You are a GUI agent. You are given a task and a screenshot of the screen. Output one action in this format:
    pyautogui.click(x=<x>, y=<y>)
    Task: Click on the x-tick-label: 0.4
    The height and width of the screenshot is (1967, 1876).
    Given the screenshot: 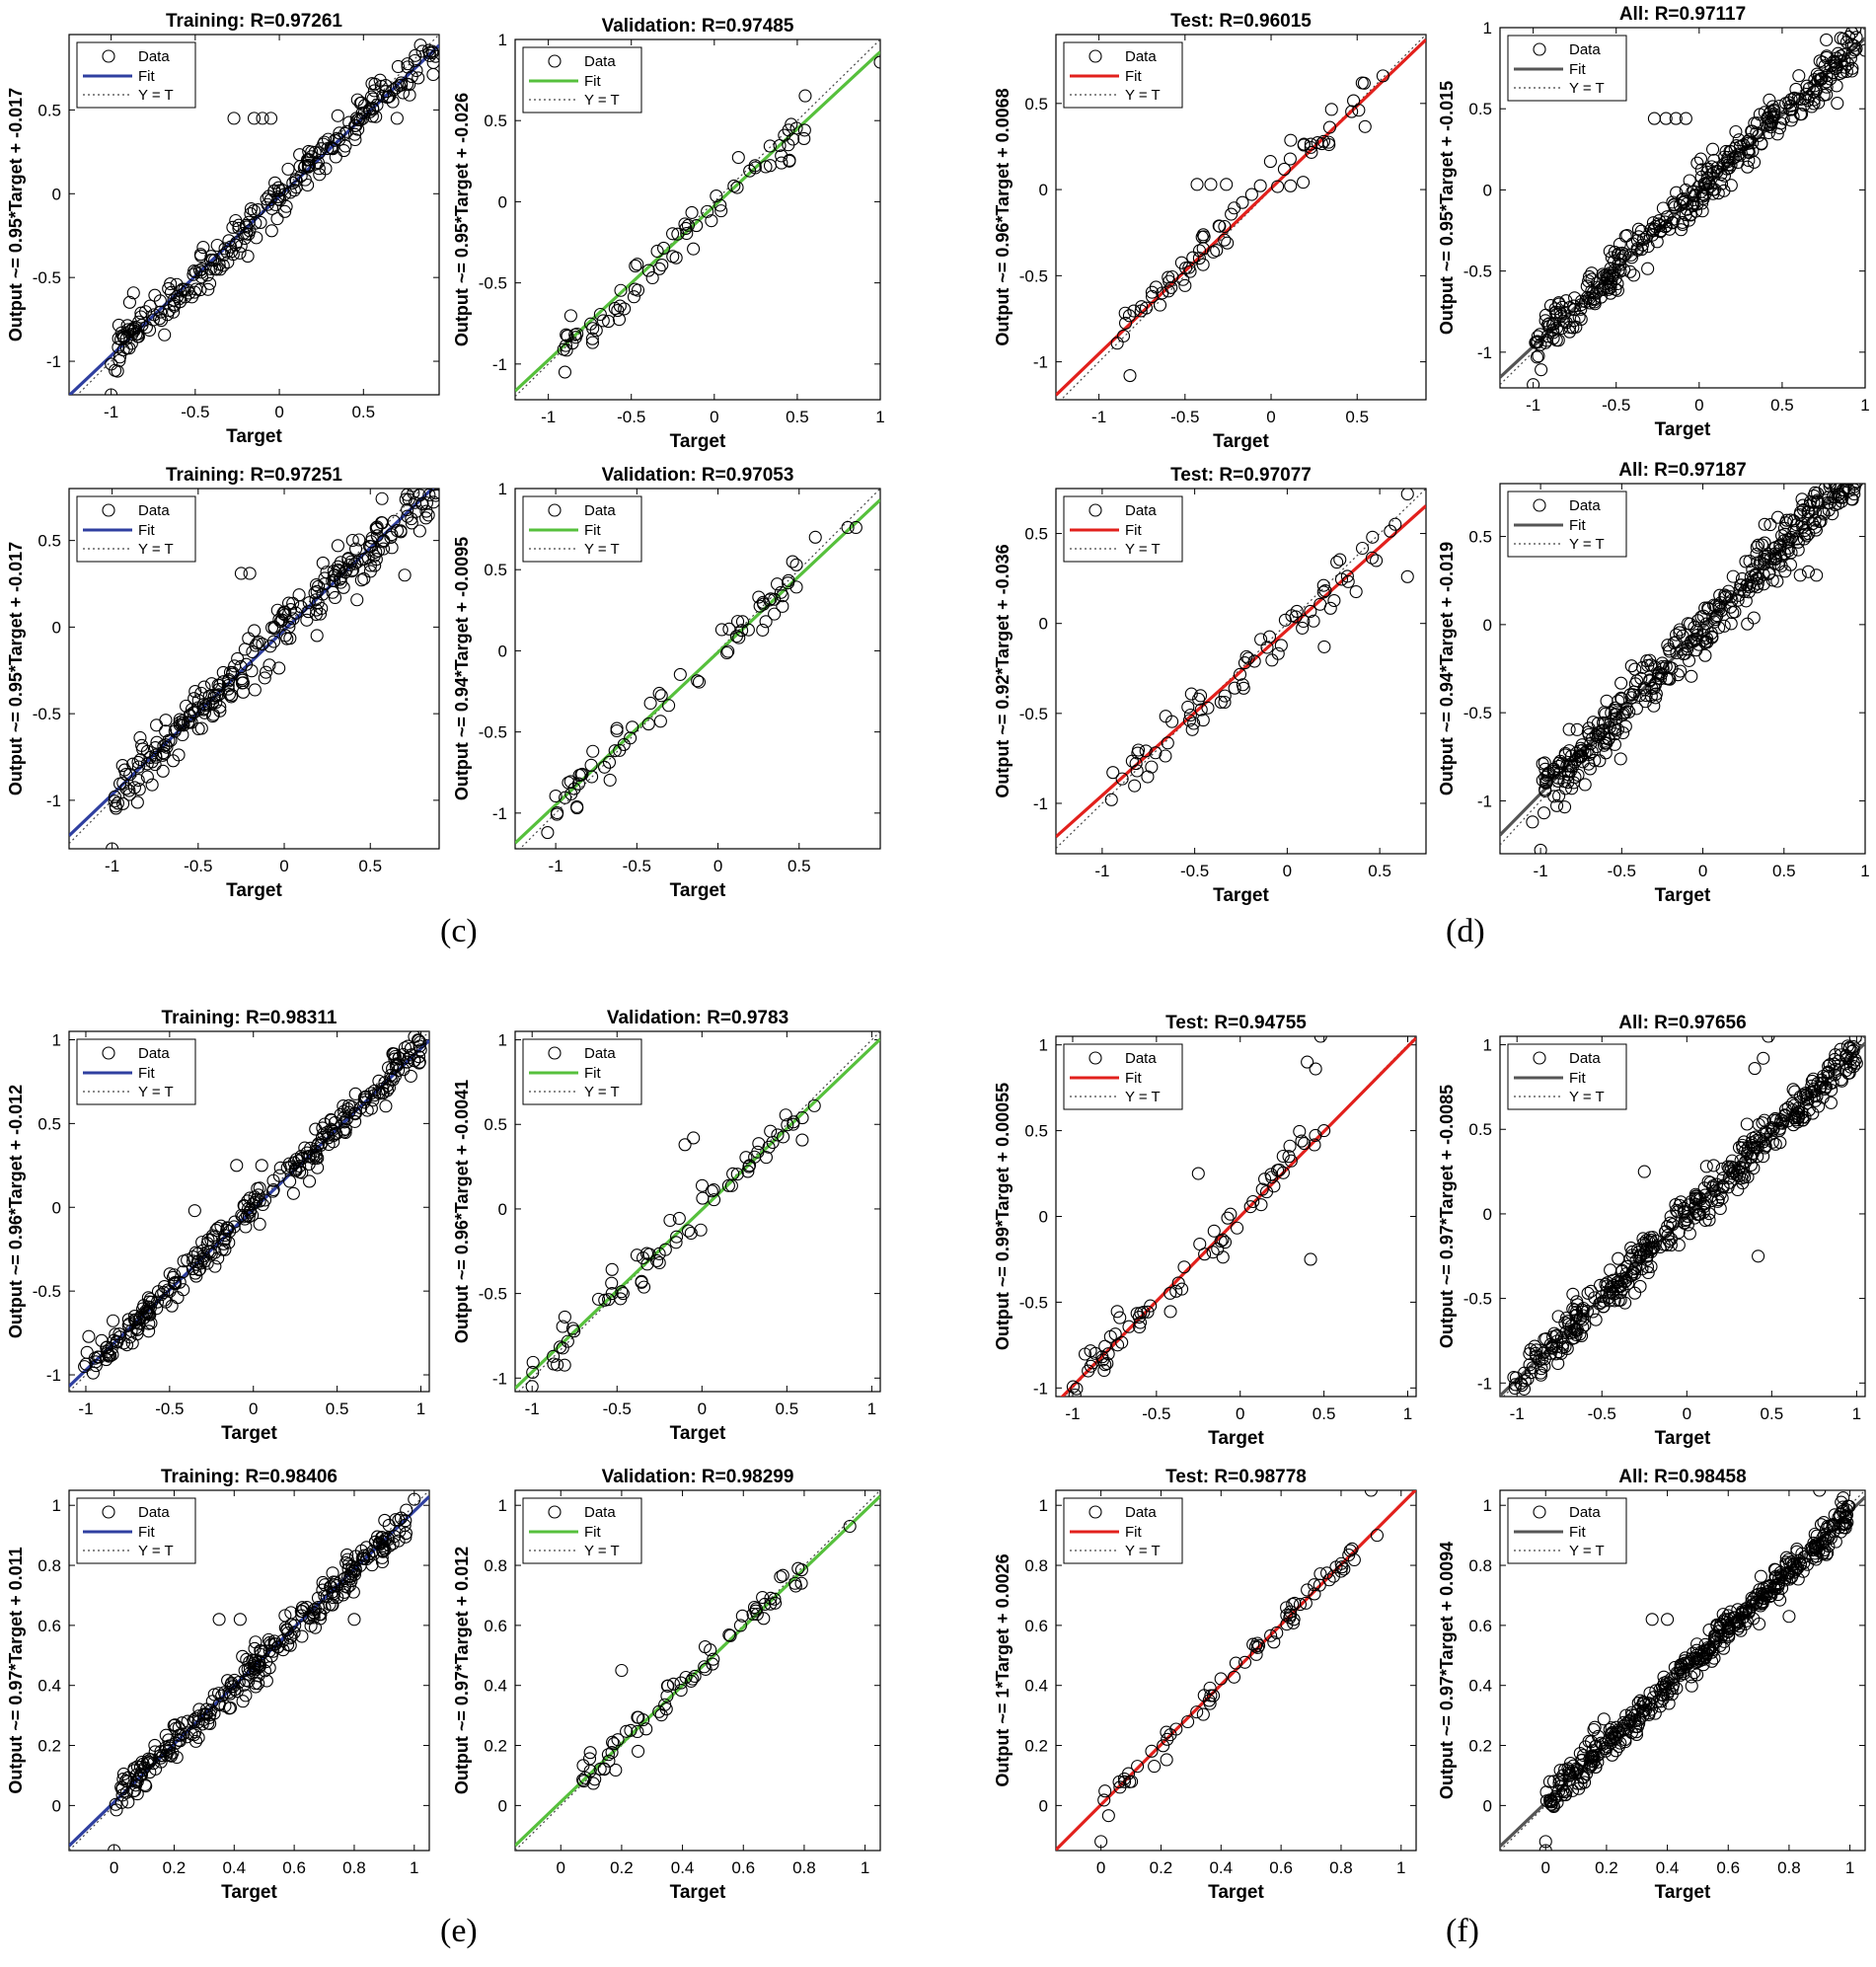 What is the action you would take?
    pyautogui.click(x=1668, y=1867)
    